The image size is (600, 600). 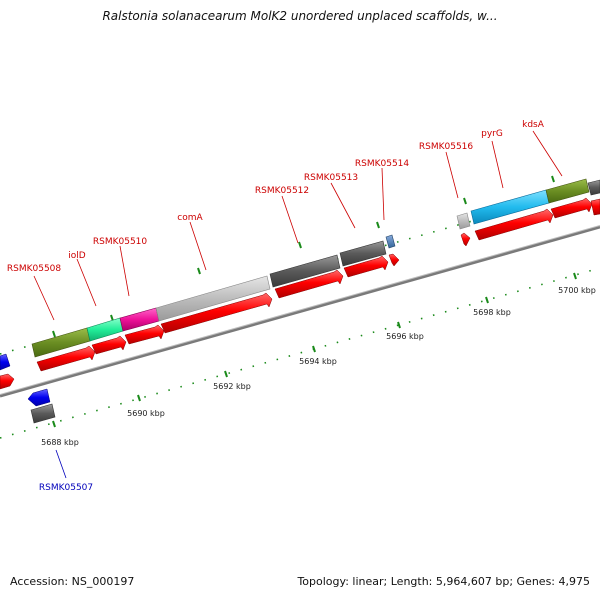 I want to click on feature-block-offscreen, so click(x=593, y=187).